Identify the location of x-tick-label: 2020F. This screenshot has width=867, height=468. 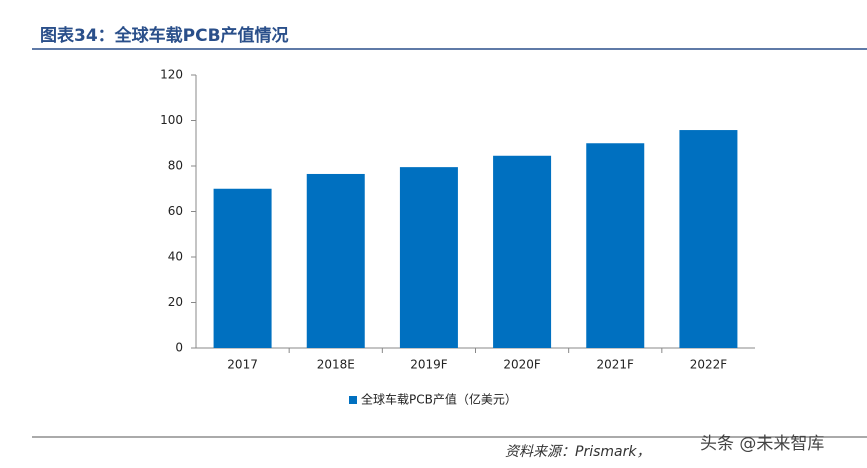
(522, 365).